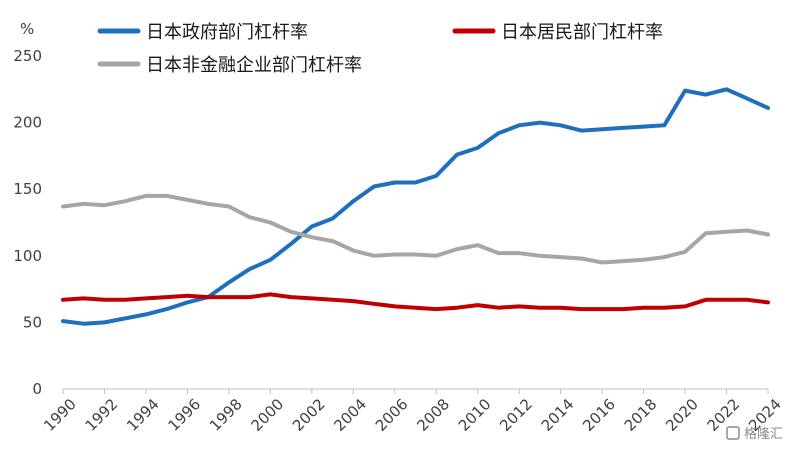 This screenshot has width=800, height=452. Describe the element at coordinates (763, 434) in the screenshot. I see `watermark-text: 格隆汇` at that location.